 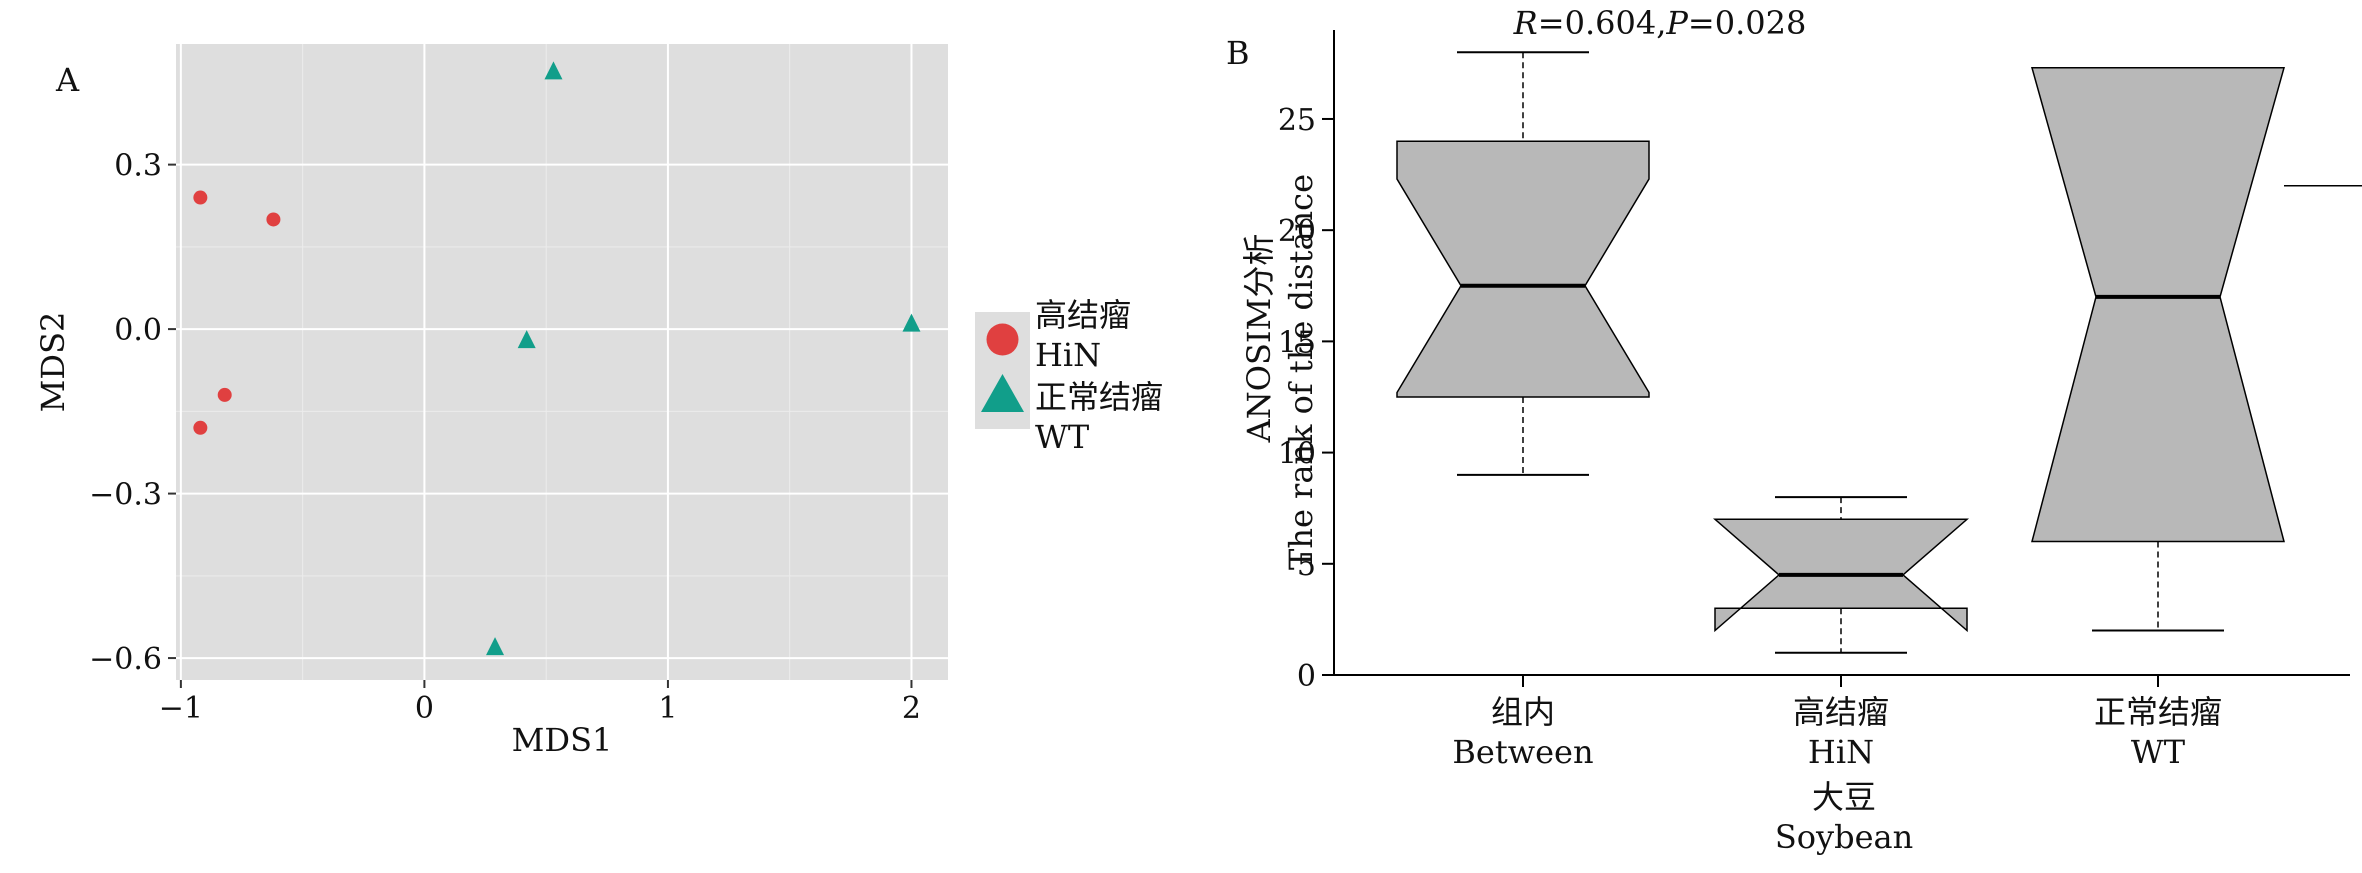 What do you see at coordinates (911, 708) in the screenshot?
I see `x-tick-label: 2` at bounding box center [911, 708].